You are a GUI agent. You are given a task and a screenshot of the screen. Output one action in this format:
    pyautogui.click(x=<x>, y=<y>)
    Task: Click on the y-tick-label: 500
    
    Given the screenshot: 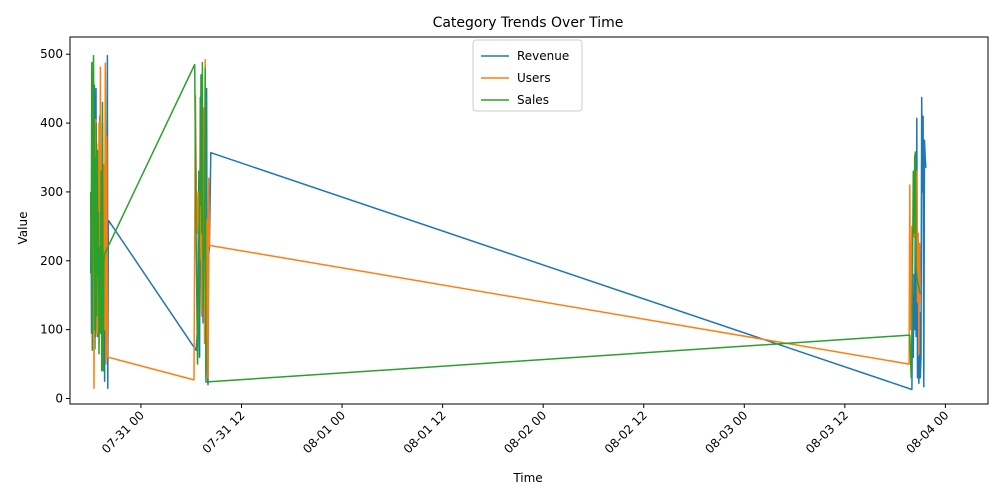 What is the action you would take?
    pyautogui.click(x=51, y=54)
    